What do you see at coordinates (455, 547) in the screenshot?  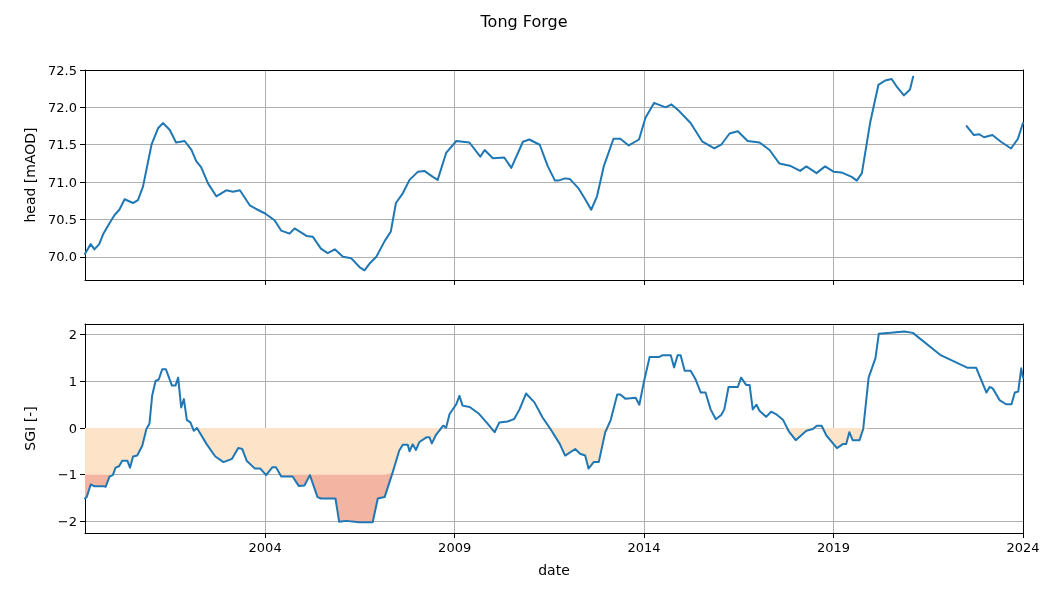 I see `x-tick-label: 2009` at bounding box center [455, 547].